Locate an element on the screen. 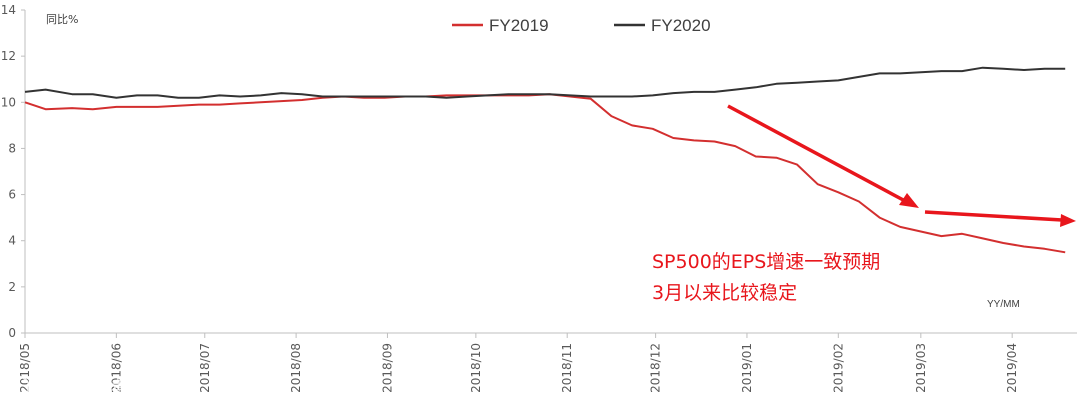 This screenshot has height=411, width=1080. y-tick-label: 0 is located at coordinates (12, 333).